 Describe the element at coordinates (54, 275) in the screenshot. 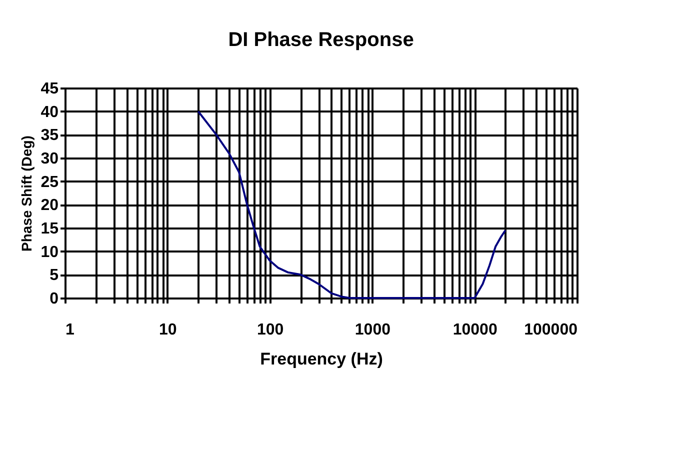

I see `y-tick-label: 5` at that location.